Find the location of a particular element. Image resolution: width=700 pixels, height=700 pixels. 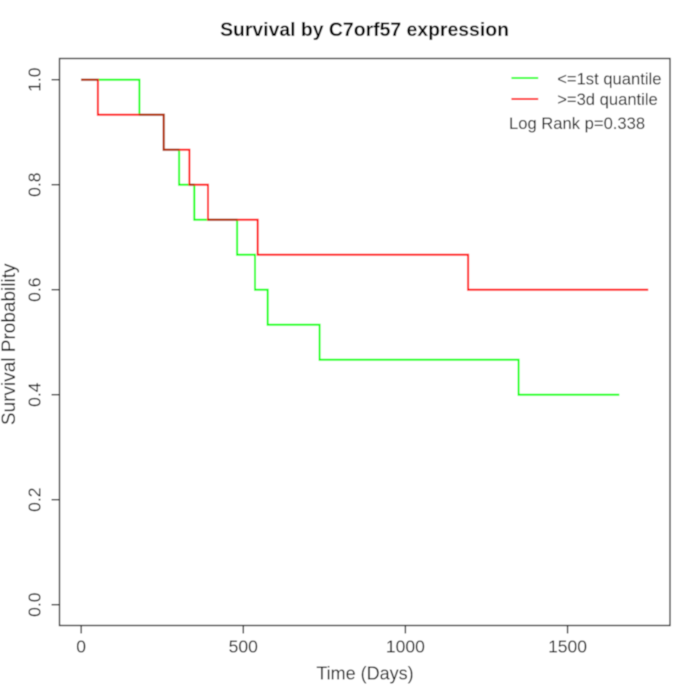

svg-text: <=1st quantile is located at coordinates (609, 79).